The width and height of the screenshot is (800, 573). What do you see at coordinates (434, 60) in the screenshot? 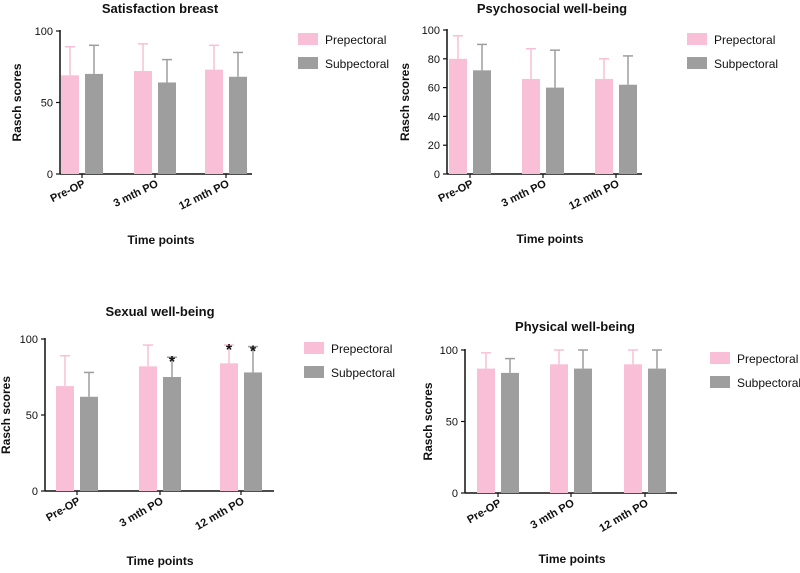
I see `y-tick-label: 80` at bounding box center [434, 60].